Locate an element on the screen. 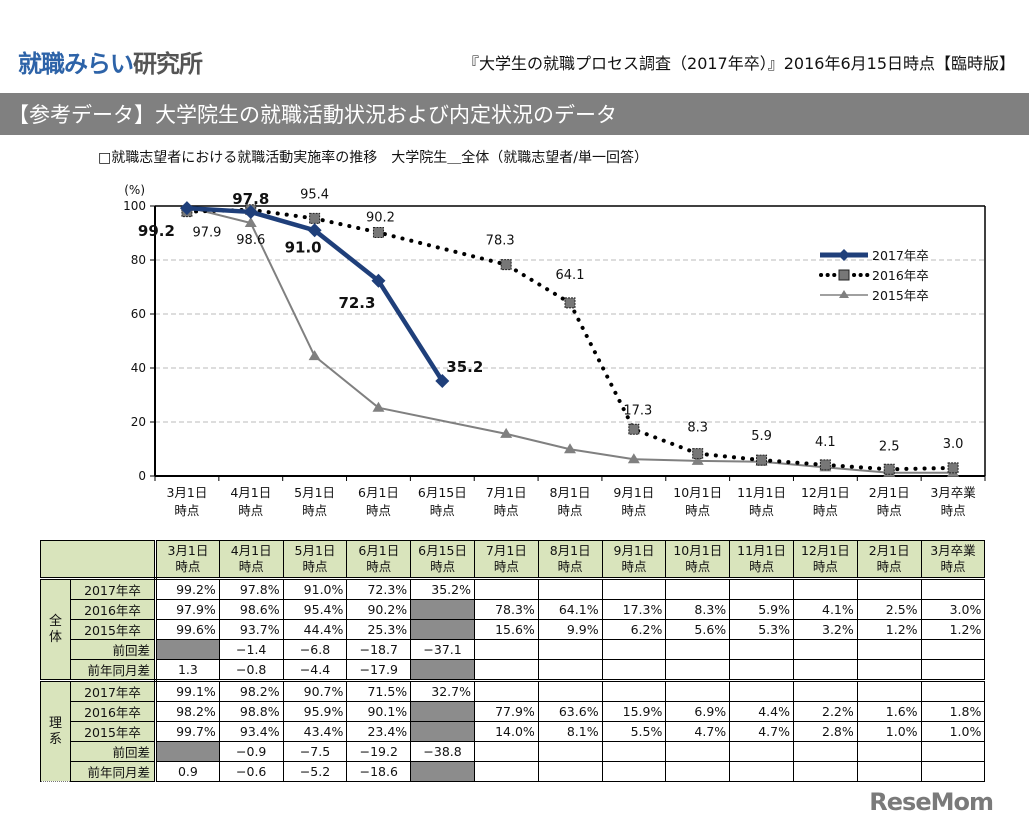  column-header: 3月1日 時点 is located at coordinates (187, 560).